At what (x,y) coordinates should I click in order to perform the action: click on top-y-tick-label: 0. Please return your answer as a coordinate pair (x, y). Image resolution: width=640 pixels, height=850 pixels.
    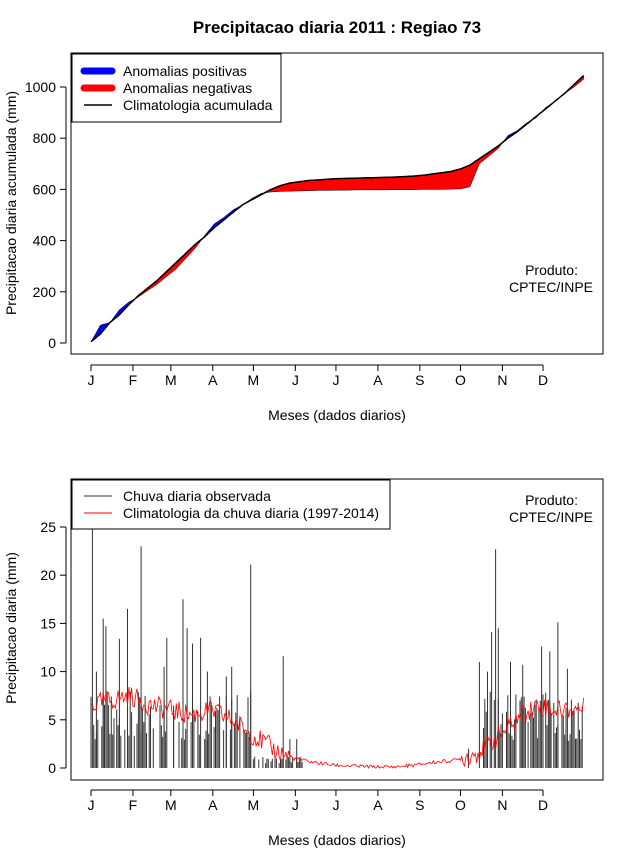
    Looking at the image, I should click on (52, 343).